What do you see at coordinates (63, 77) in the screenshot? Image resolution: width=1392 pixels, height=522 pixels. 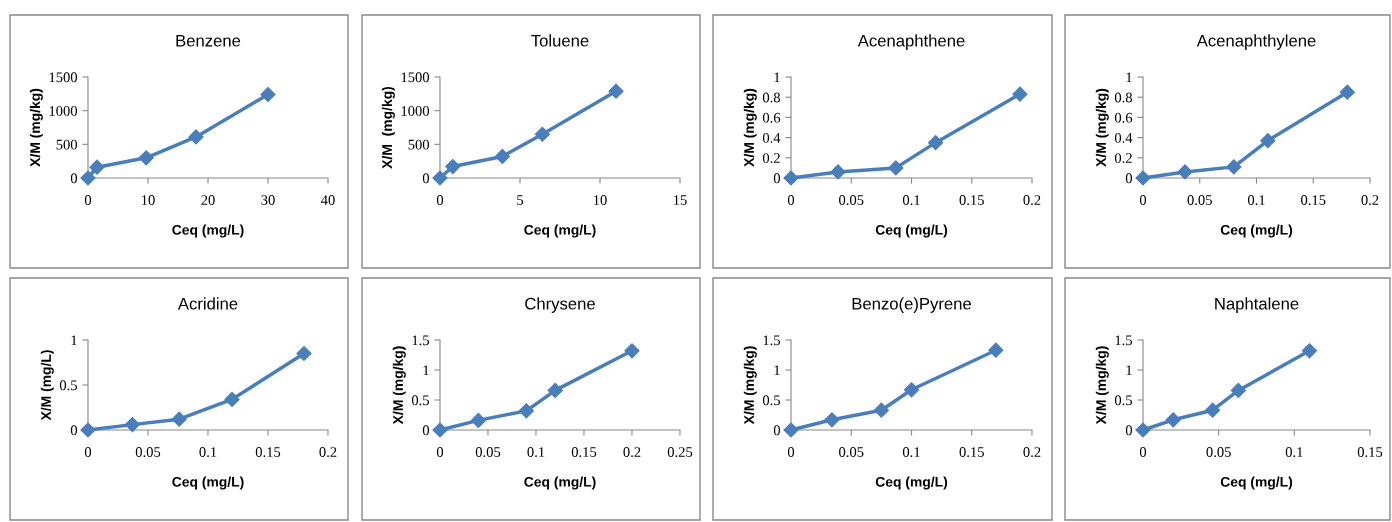 I see `y-tick-label: 1500` at bounding box center [63, 77].